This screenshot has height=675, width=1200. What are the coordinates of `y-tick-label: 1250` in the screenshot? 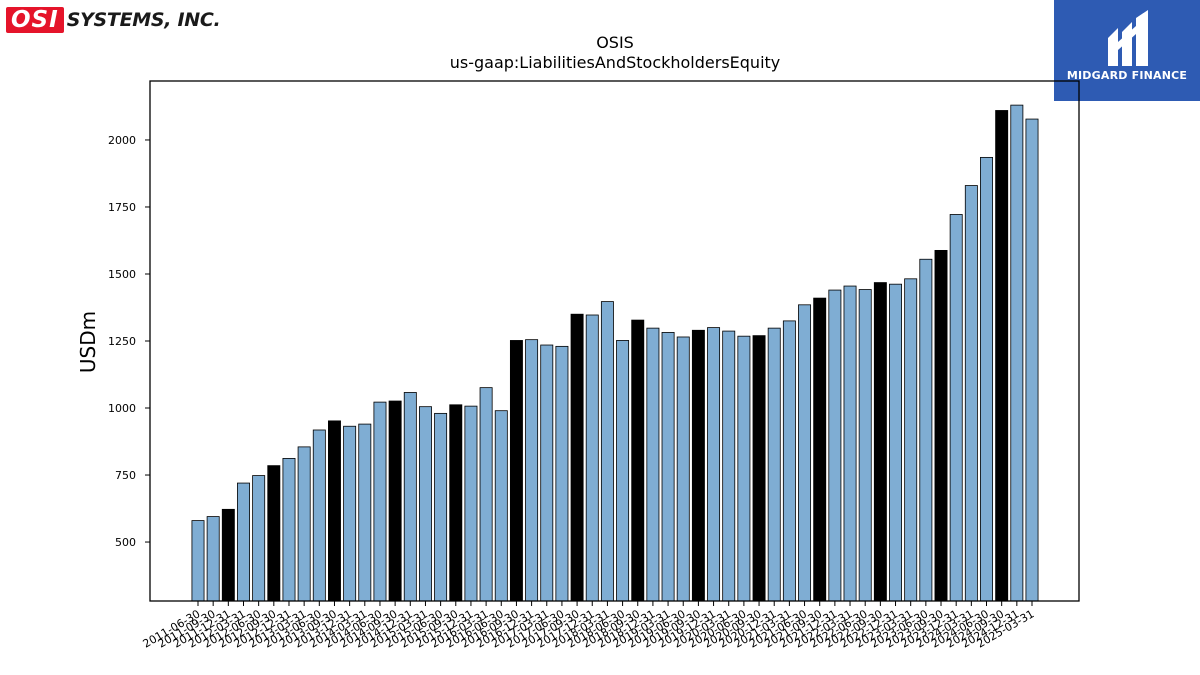 It's located at (122, 341).